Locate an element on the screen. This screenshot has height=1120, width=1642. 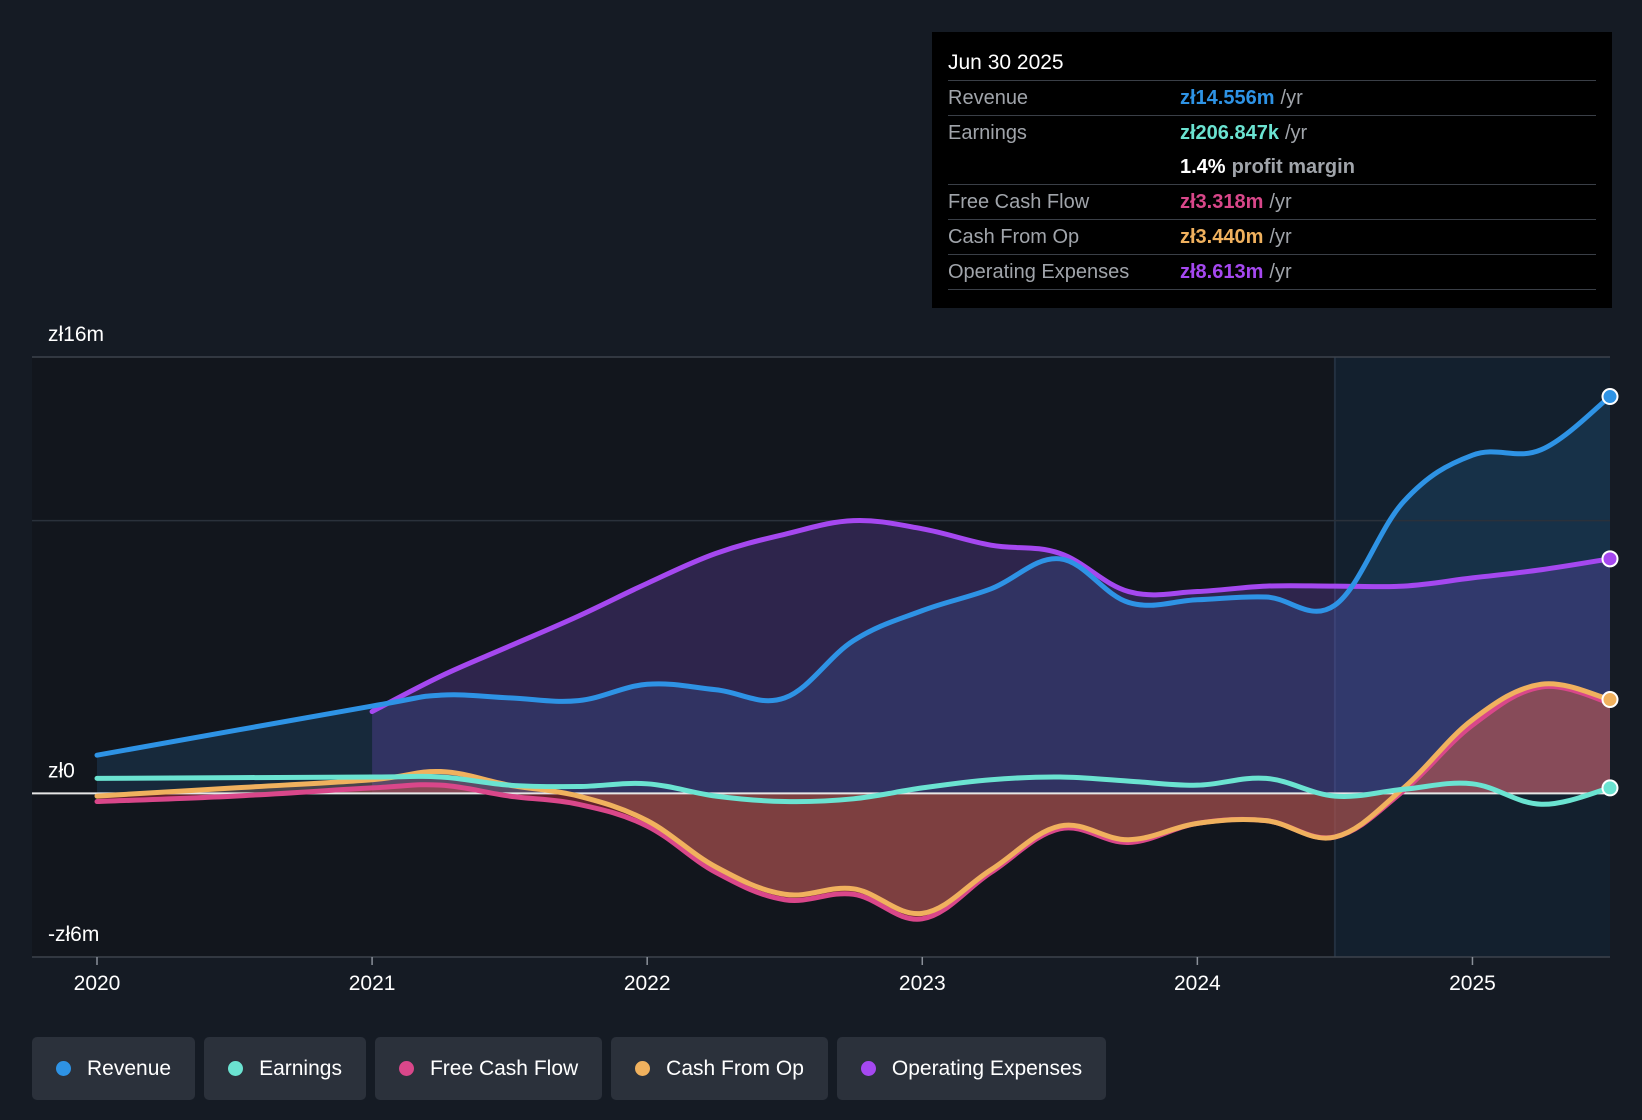
tooltip-label: Free Cash Flow is located at coordinates (1019, 202).